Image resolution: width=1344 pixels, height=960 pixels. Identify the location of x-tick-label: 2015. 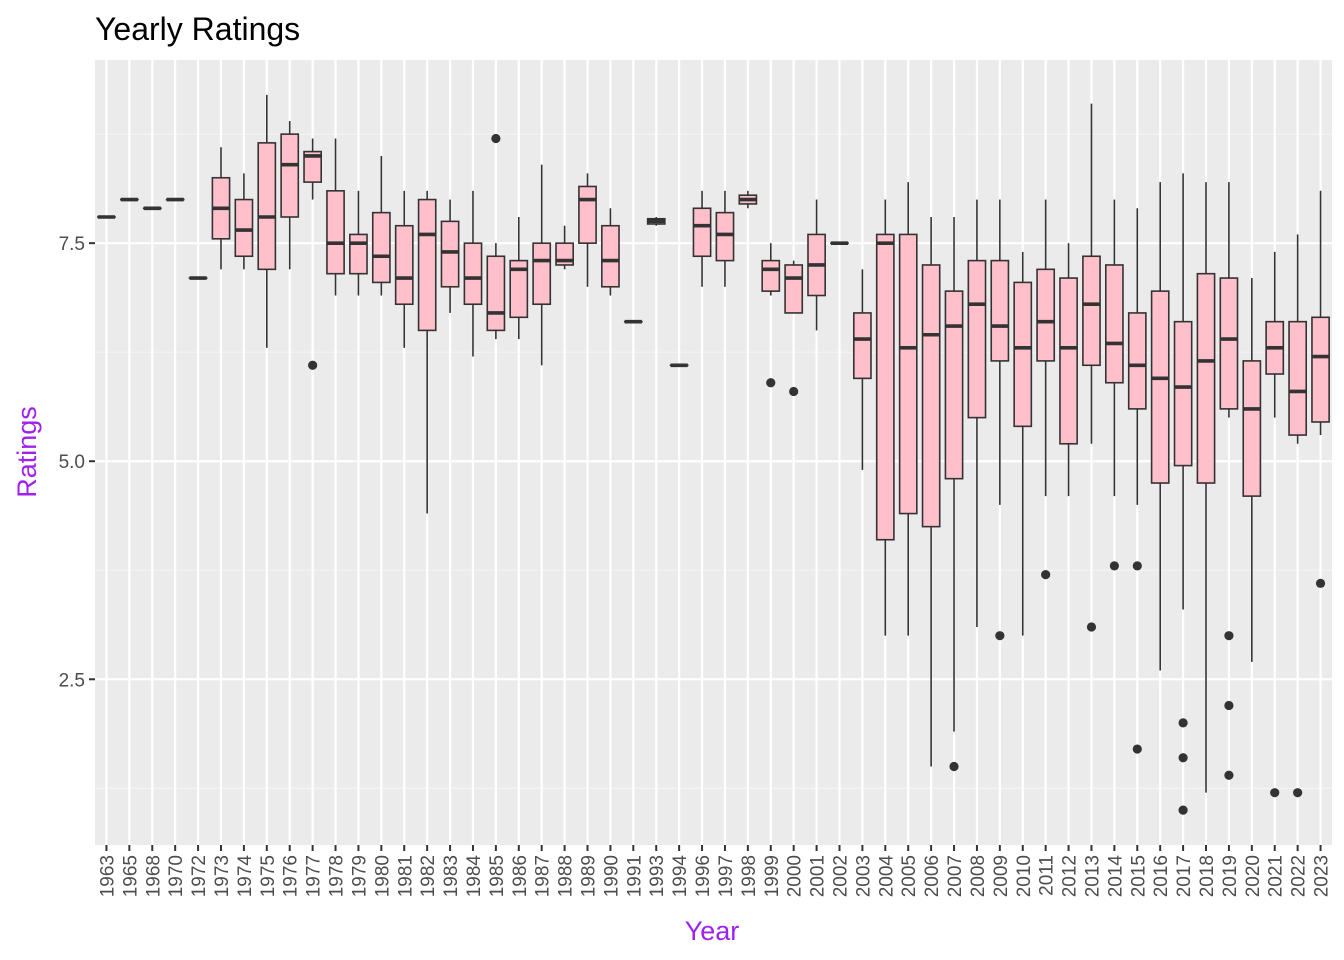
(1138, 876).